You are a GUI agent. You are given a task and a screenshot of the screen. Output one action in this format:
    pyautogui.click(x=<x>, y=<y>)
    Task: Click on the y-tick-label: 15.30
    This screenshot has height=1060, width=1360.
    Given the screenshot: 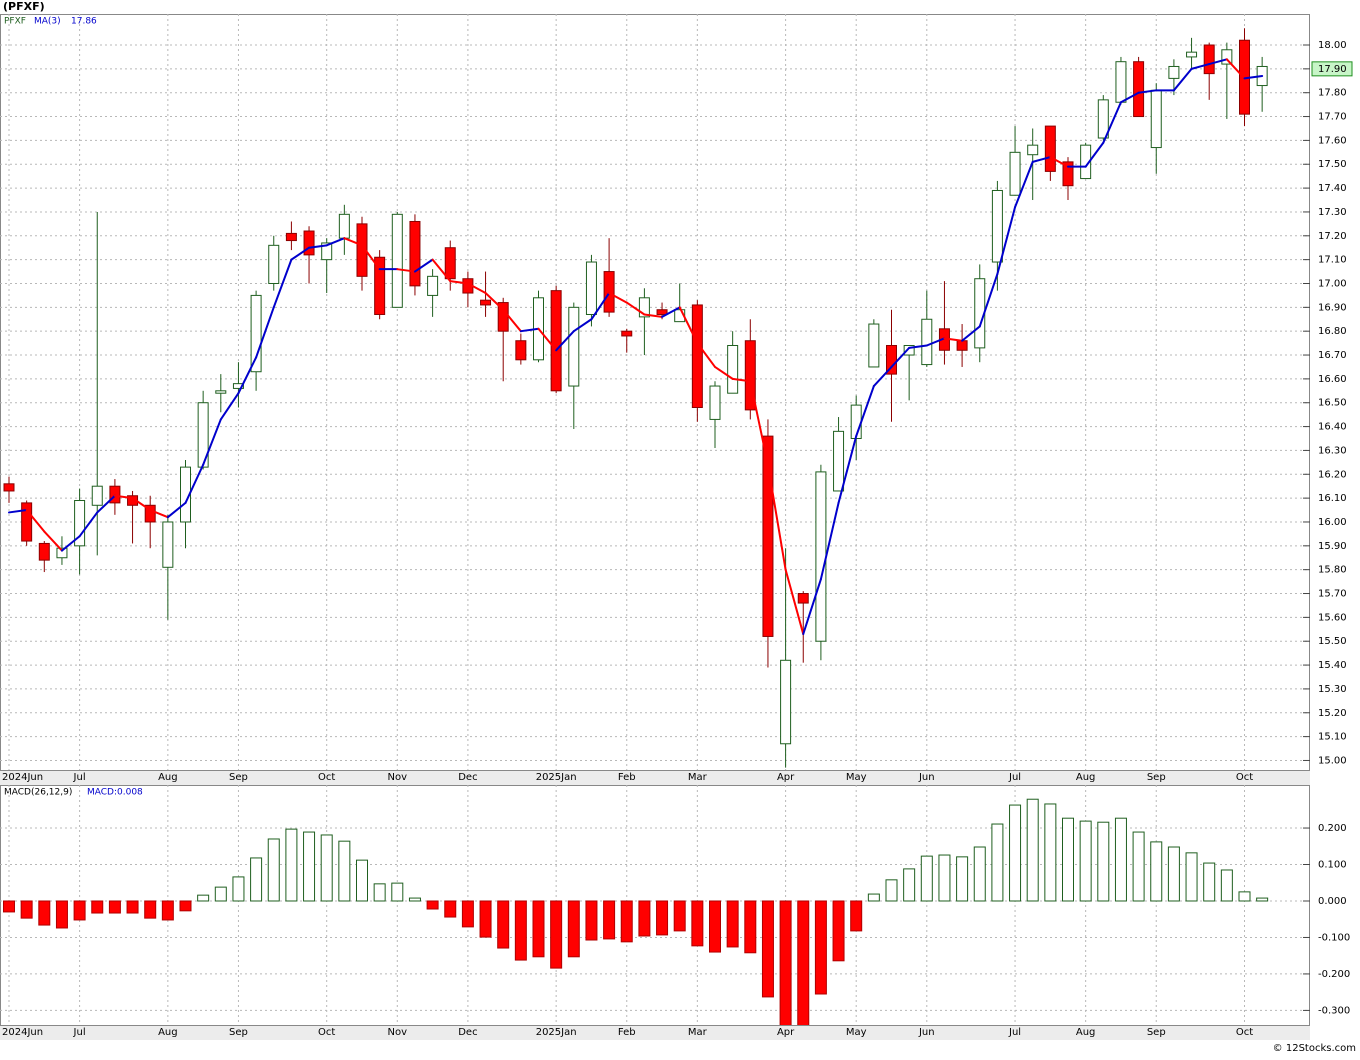 What is the action you would take?
    pyautogui.click(x=1332, y=689)
    